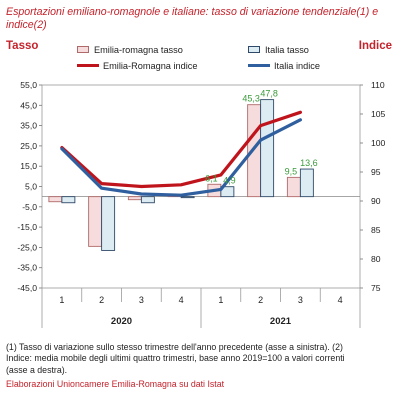 The height and width of the screenshot is (400, 400). What do you see at coordinates (376, 201) in the screenshot?
I see `right-axis-tick-label: 90` at bounding box center [376, 201].